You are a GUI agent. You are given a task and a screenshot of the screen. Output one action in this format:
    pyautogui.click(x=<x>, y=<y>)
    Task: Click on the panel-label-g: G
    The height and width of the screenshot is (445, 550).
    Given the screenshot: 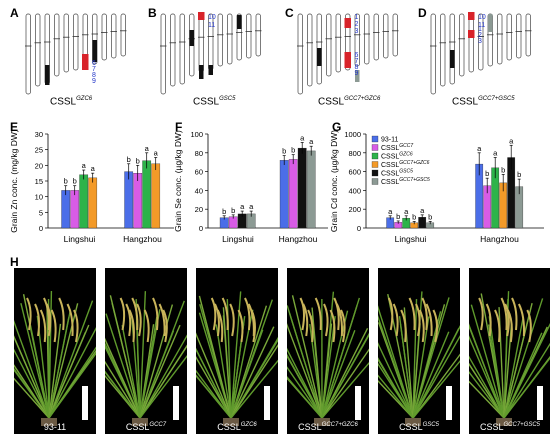 What is the action you would take?
    pyautogui.click(x=337, y=127)
    